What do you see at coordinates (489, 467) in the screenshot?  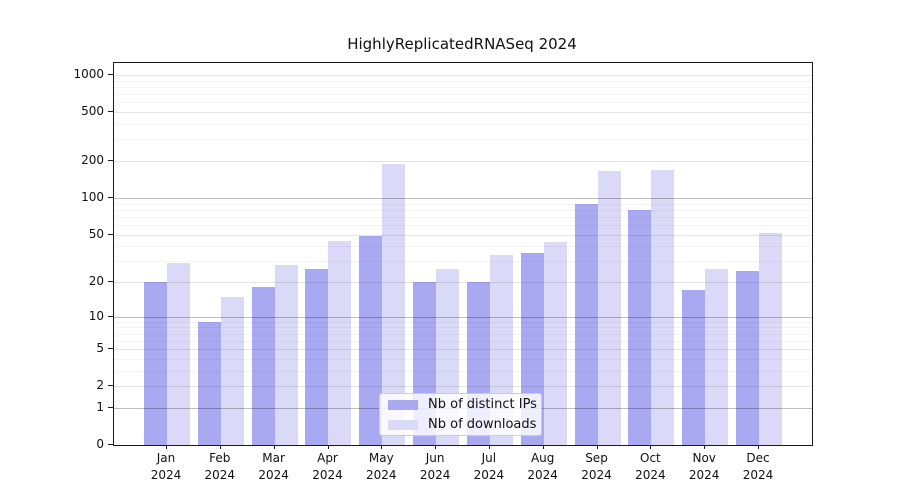 I see `x-tick-label-jul: Jul 2024` at bounding box center [489, 467].